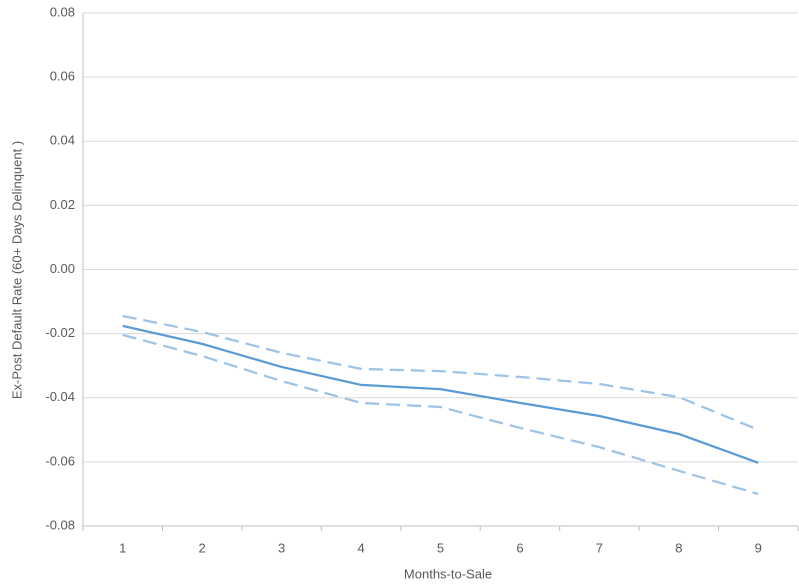  Describe the element at coordinates (202, 547) in the screenshot. I see `x-tick-label: 2` at that location.